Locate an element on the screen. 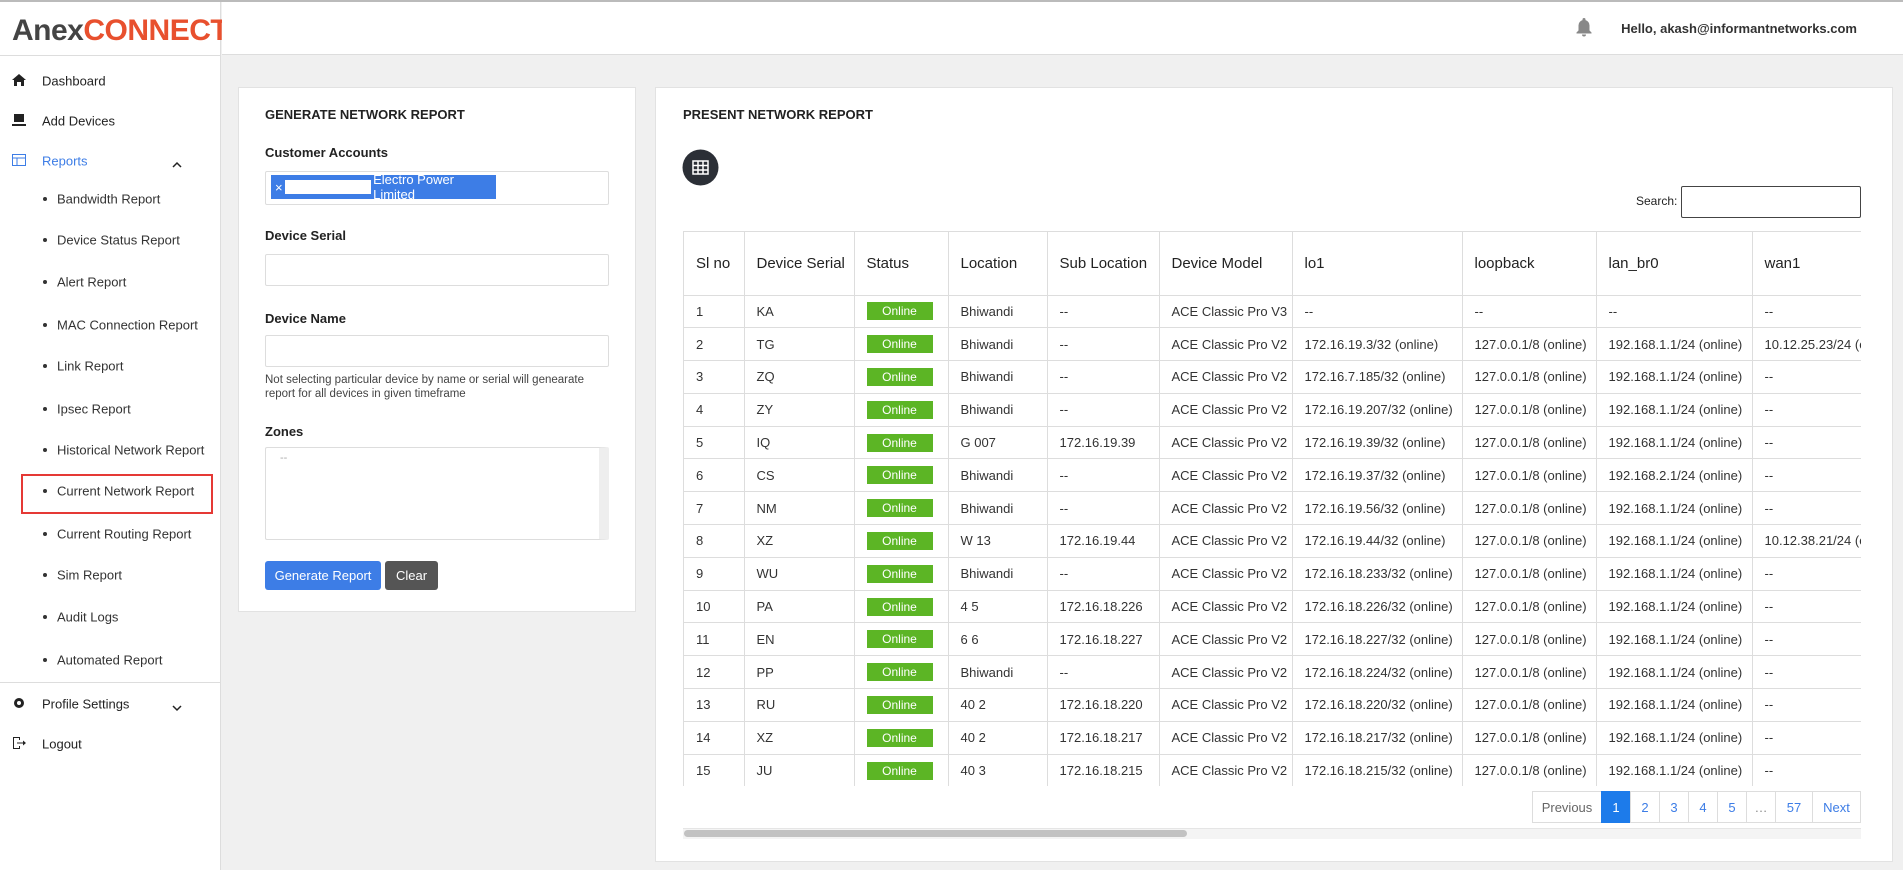 This screenshot has width=1903, height=870. page-button: Next is located at coordinates (1836, 807).